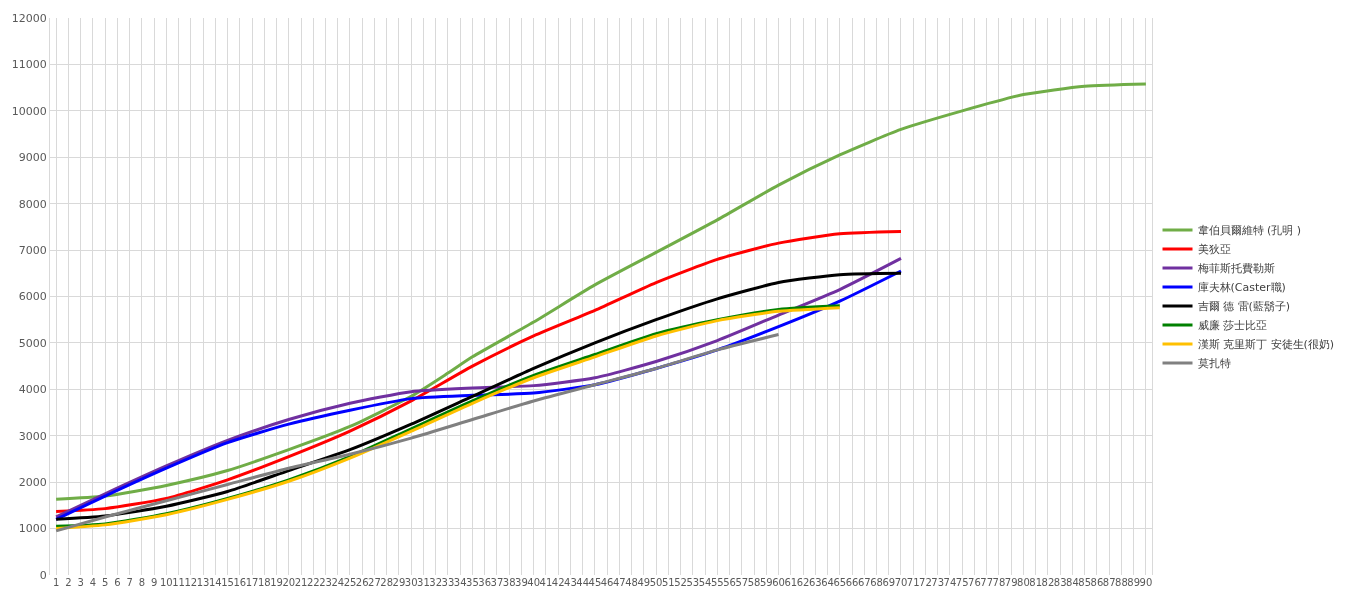 The width and height of the screenshot is (1352, 611). I want to click on x-tick-label: 39, so click(521, 582).